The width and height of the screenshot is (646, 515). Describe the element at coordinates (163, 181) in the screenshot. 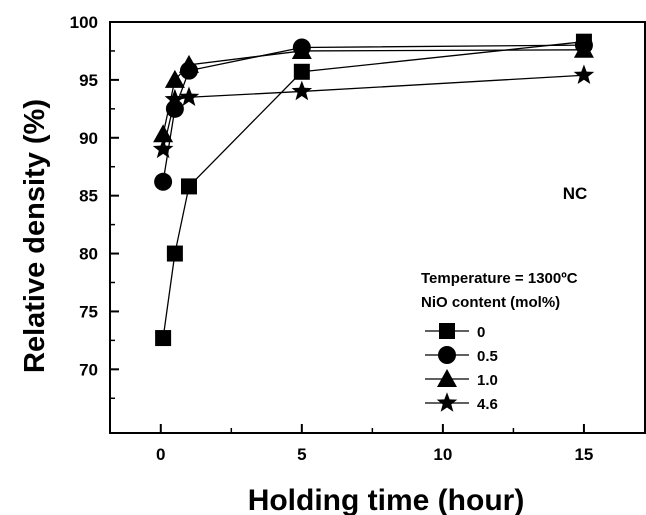

I see `data-point-circle` at that location.